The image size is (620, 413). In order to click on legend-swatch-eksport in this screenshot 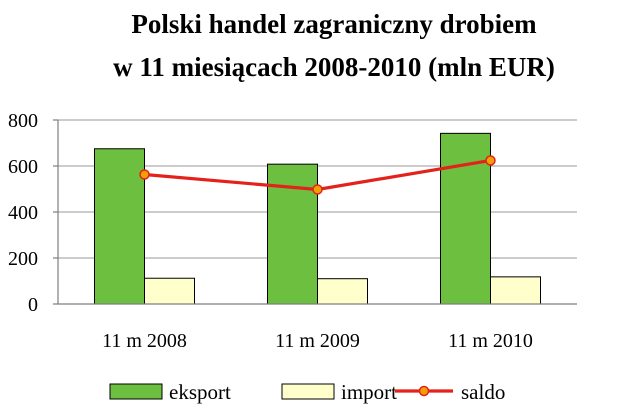, I will do `click(136, 391)`.